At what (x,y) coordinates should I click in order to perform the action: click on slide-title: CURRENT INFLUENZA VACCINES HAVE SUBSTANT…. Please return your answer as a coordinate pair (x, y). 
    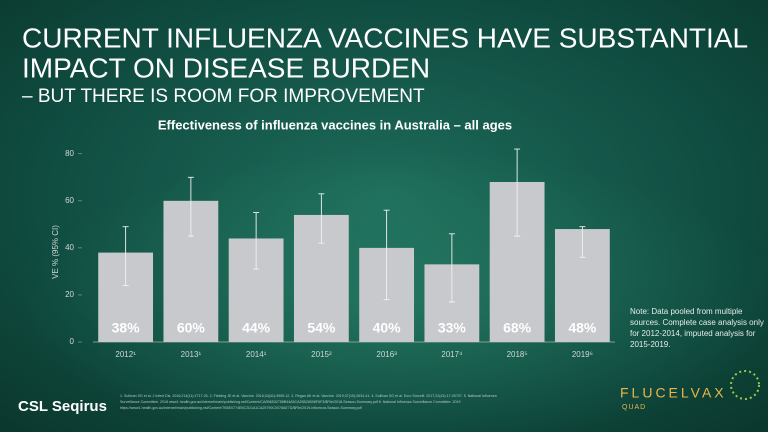
    Looking at the image, I should click on (385, 37).